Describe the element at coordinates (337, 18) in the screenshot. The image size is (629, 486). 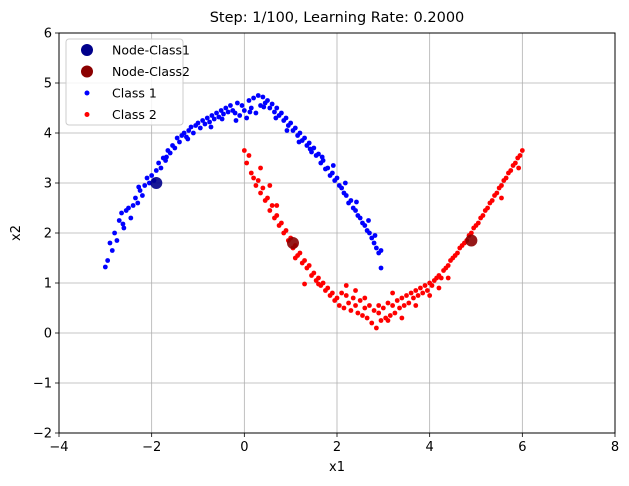
I see `chart-title: Step: 1/100, Learning Rate: 0.2000` at that location.